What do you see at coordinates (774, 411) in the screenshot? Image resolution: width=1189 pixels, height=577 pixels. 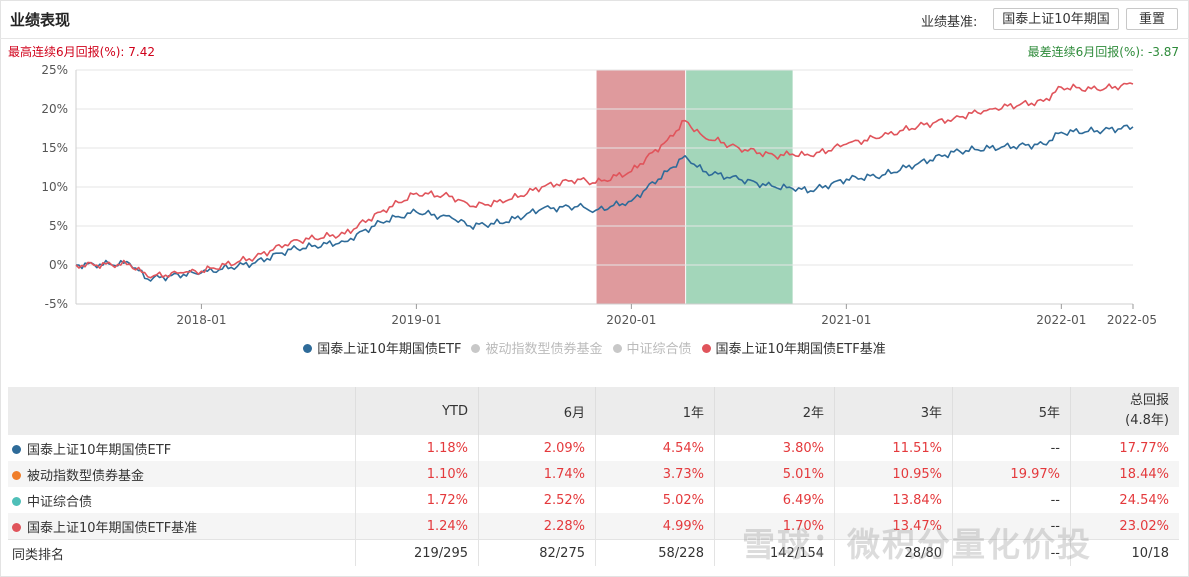 I see `table-header-2y: 2年` at bounding box center [774, 411].